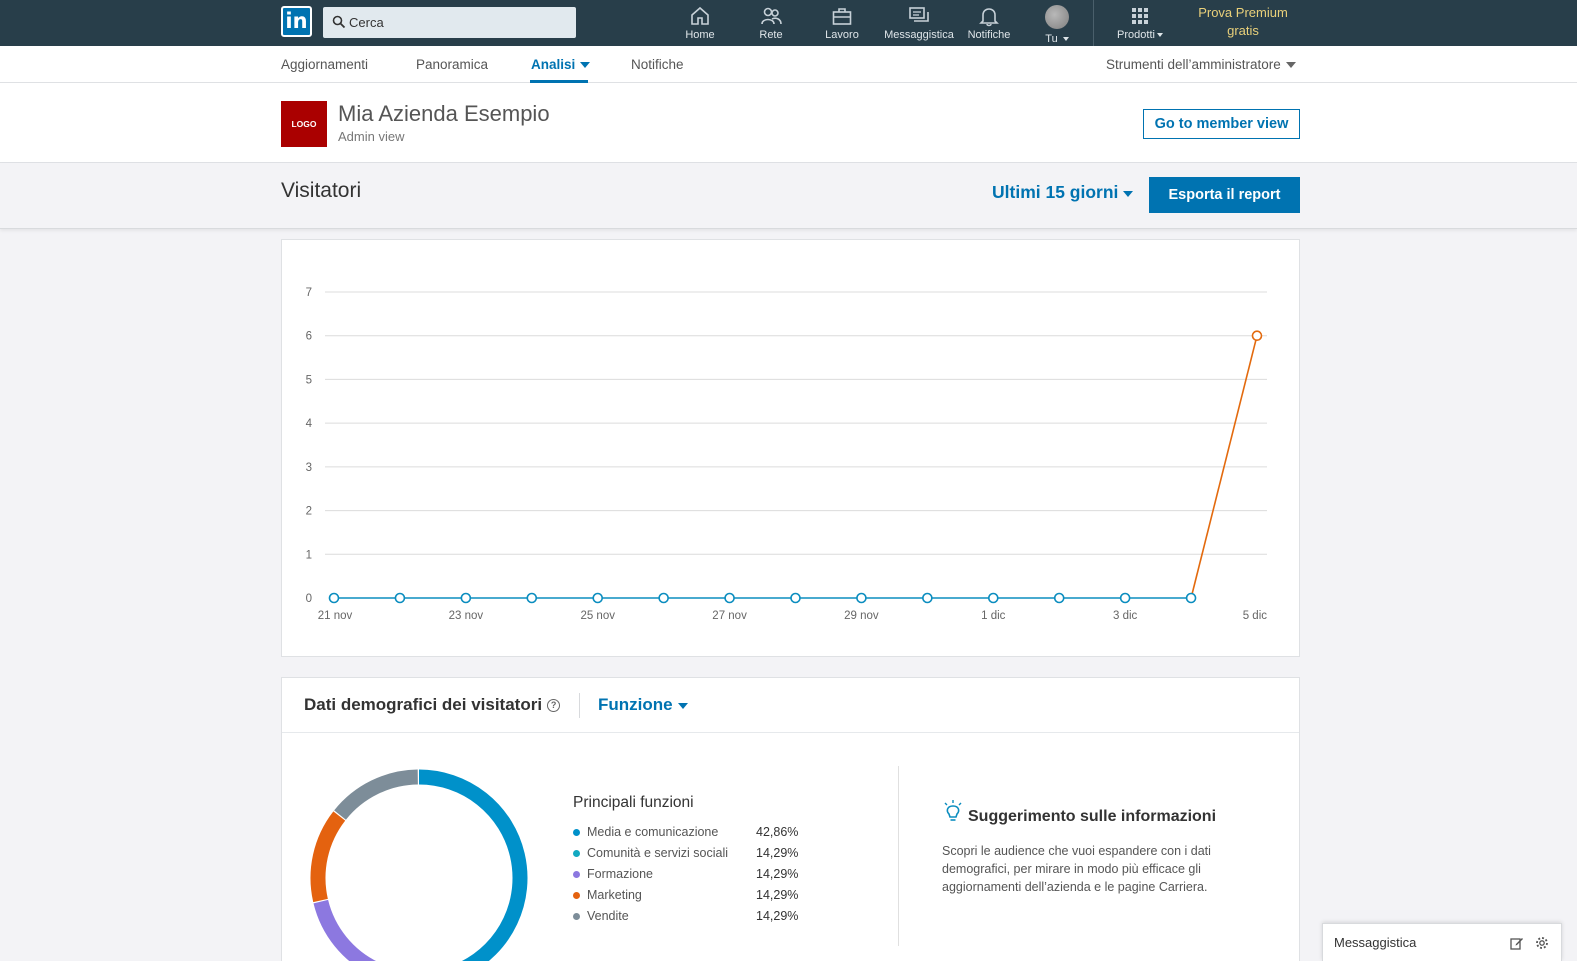 The image size is (1577, 961). Describe the element at coordinates (561, 64) in the screenshot. I see `tab-analytics: Analisi` at that location.